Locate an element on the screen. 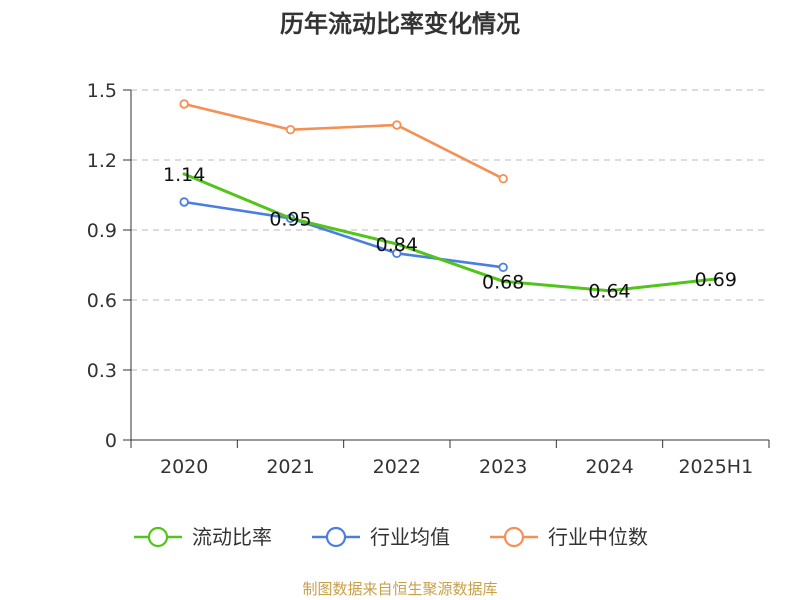 Image resolution: width=800 pixels, height=600 pixels. x-tick-label: 2020 is located at coordinates (184, 467).